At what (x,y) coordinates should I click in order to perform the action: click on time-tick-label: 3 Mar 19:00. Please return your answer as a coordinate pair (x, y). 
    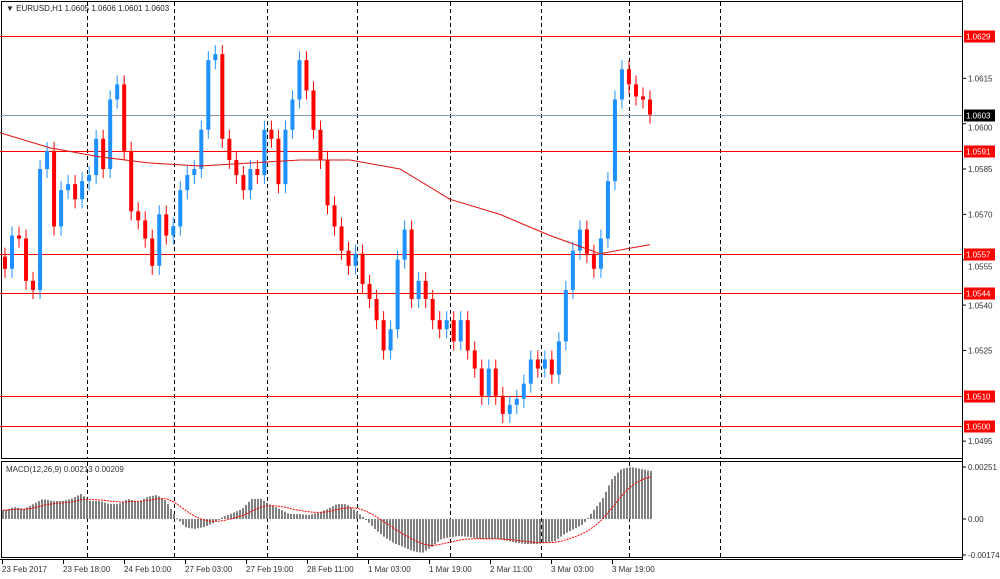
    Looking at the image, I should click on (633, 569).